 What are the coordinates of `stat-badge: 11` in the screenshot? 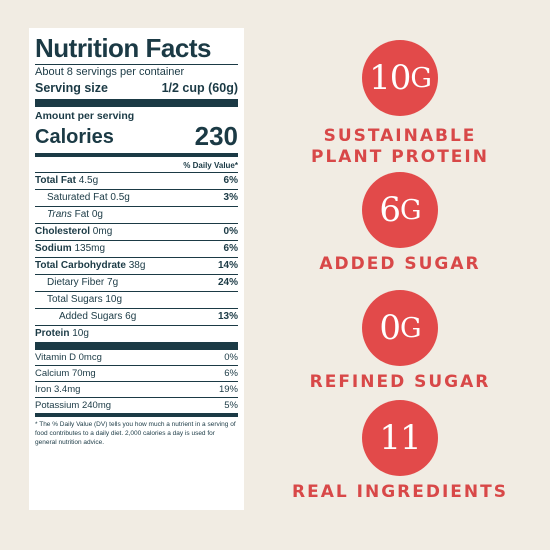 It's located at (400, 438).